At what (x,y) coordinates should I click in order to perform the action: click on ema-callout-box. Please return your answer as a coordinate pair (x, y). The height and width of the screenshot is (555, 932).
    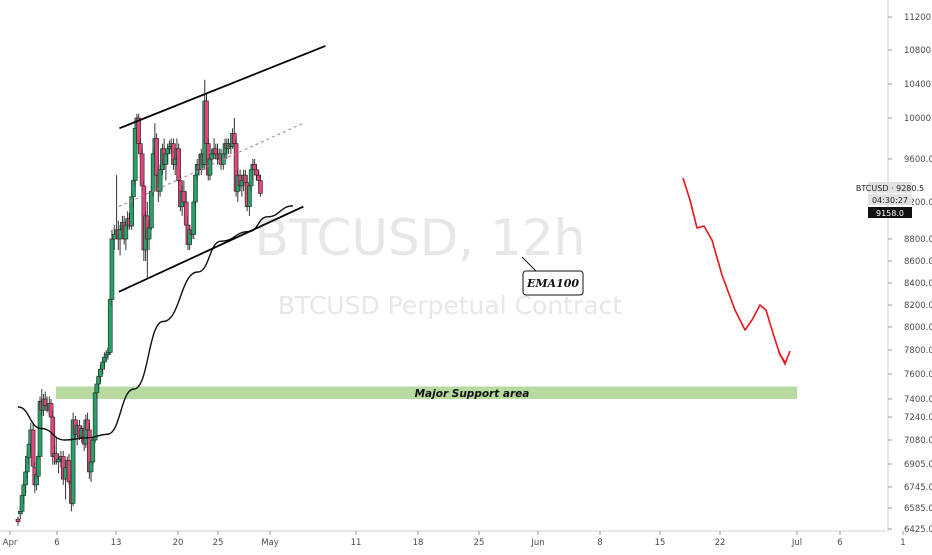
    Looking at the image, I should click on (553, 283).